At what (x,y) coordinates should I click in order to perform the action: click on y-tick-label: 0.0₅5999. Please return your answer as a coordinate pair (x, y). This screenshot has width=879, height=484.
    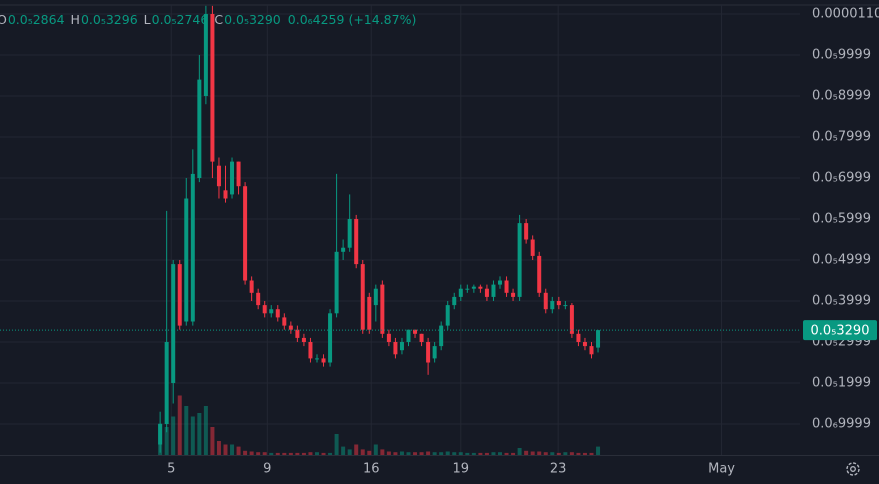
    Looking at the image, I should click on (841, 219).